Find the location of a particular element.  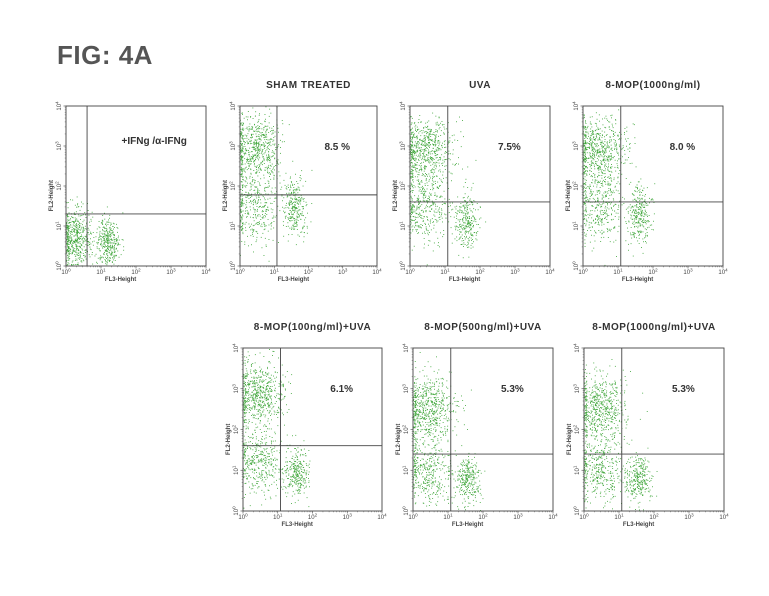

condition-label: +IFNg /α-IFNg is located at coordinates (154, 141).